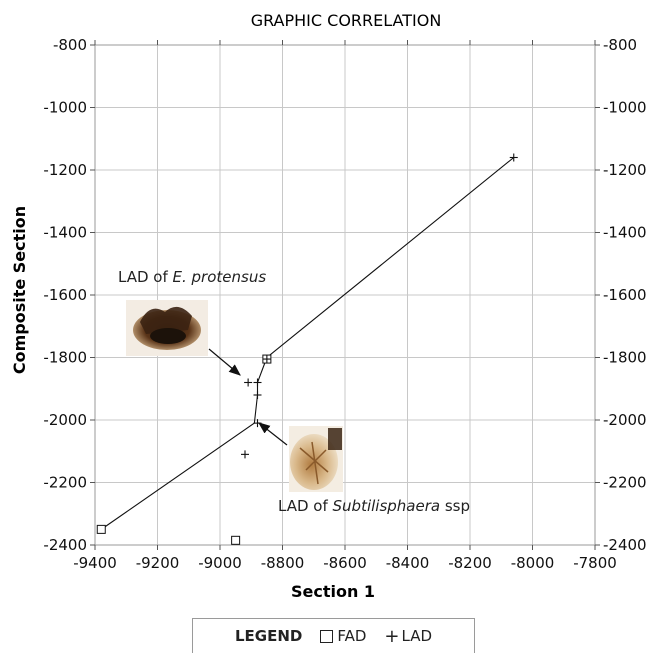 The height and width of the screenshot is (653, 651). I want to click on annotation-e-protensus-taxon: E. protensus, so click(220, 277).